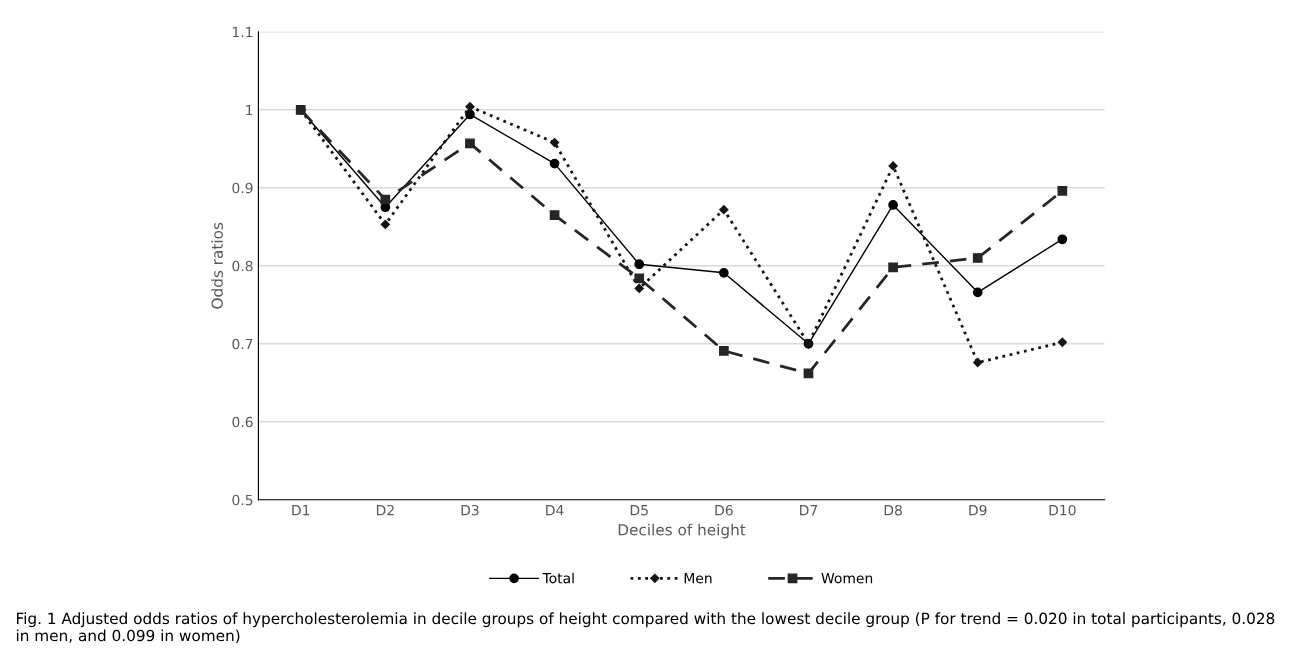  I want to click on y-axis-title: Odds ratios, so click(217, 265).